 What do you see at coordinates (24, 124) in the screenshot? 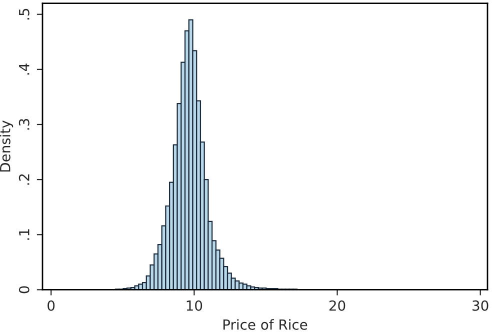
I see `y-tick-label: .3` at bounding box center [24, 124].